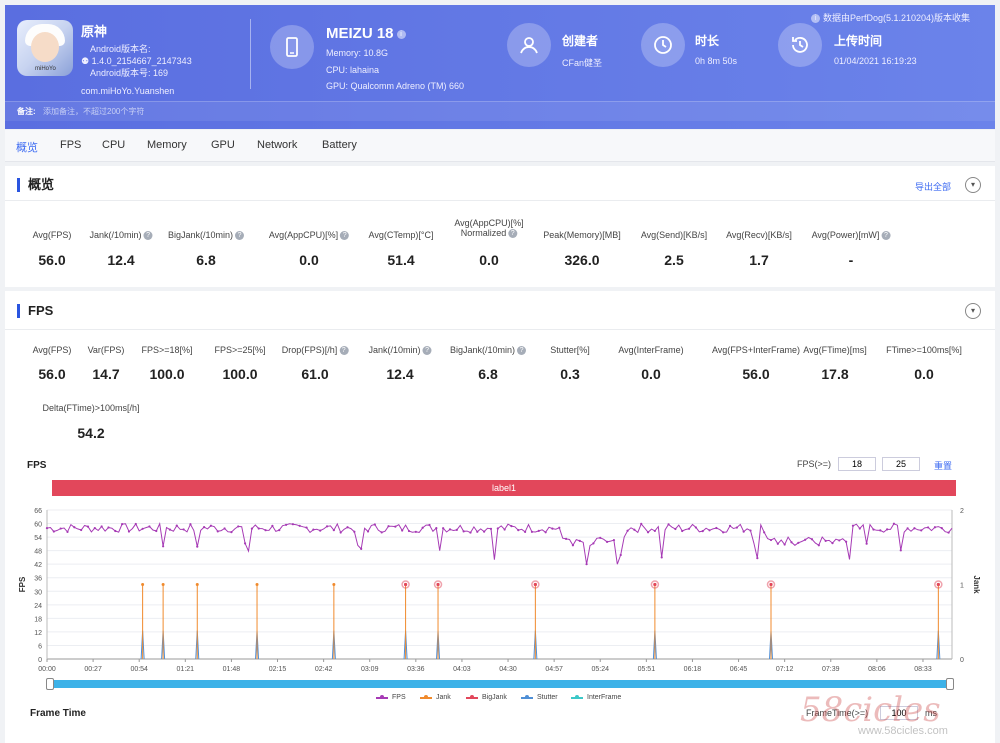  I want to click on slider-handle-left, so click(50, 684).